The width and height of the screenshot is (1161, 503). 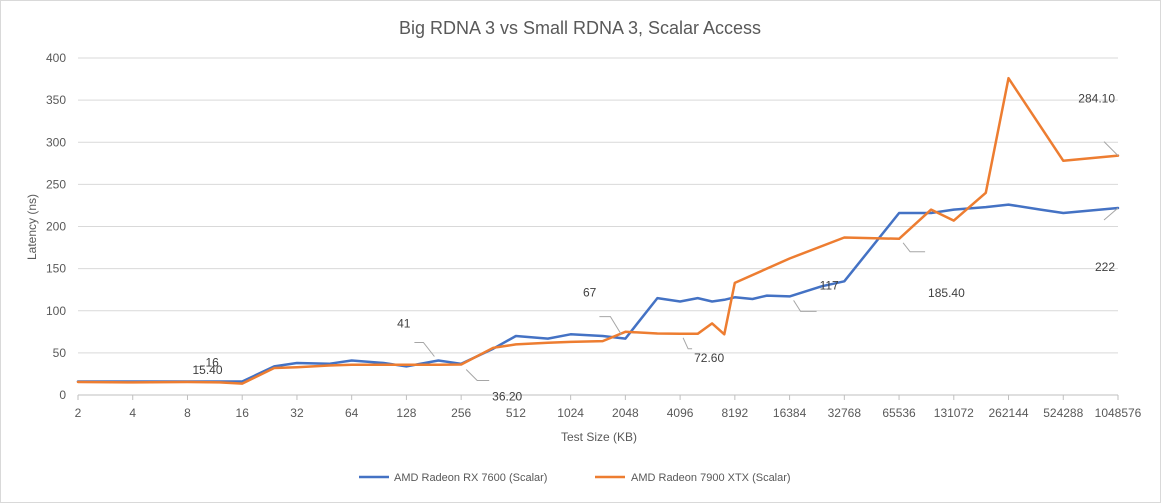 I want to click on y-tick-label: 250, so click(x=56, y=184).